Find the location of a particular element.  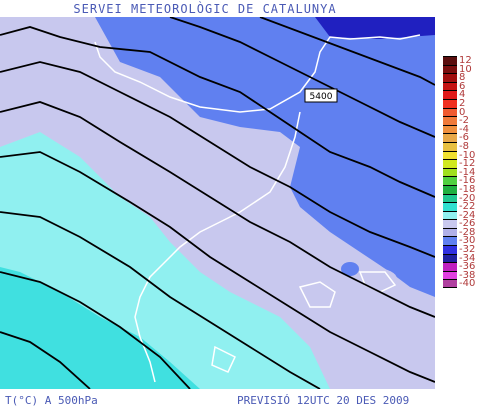

legend-label: -38 is located at coordinates (467, 275).